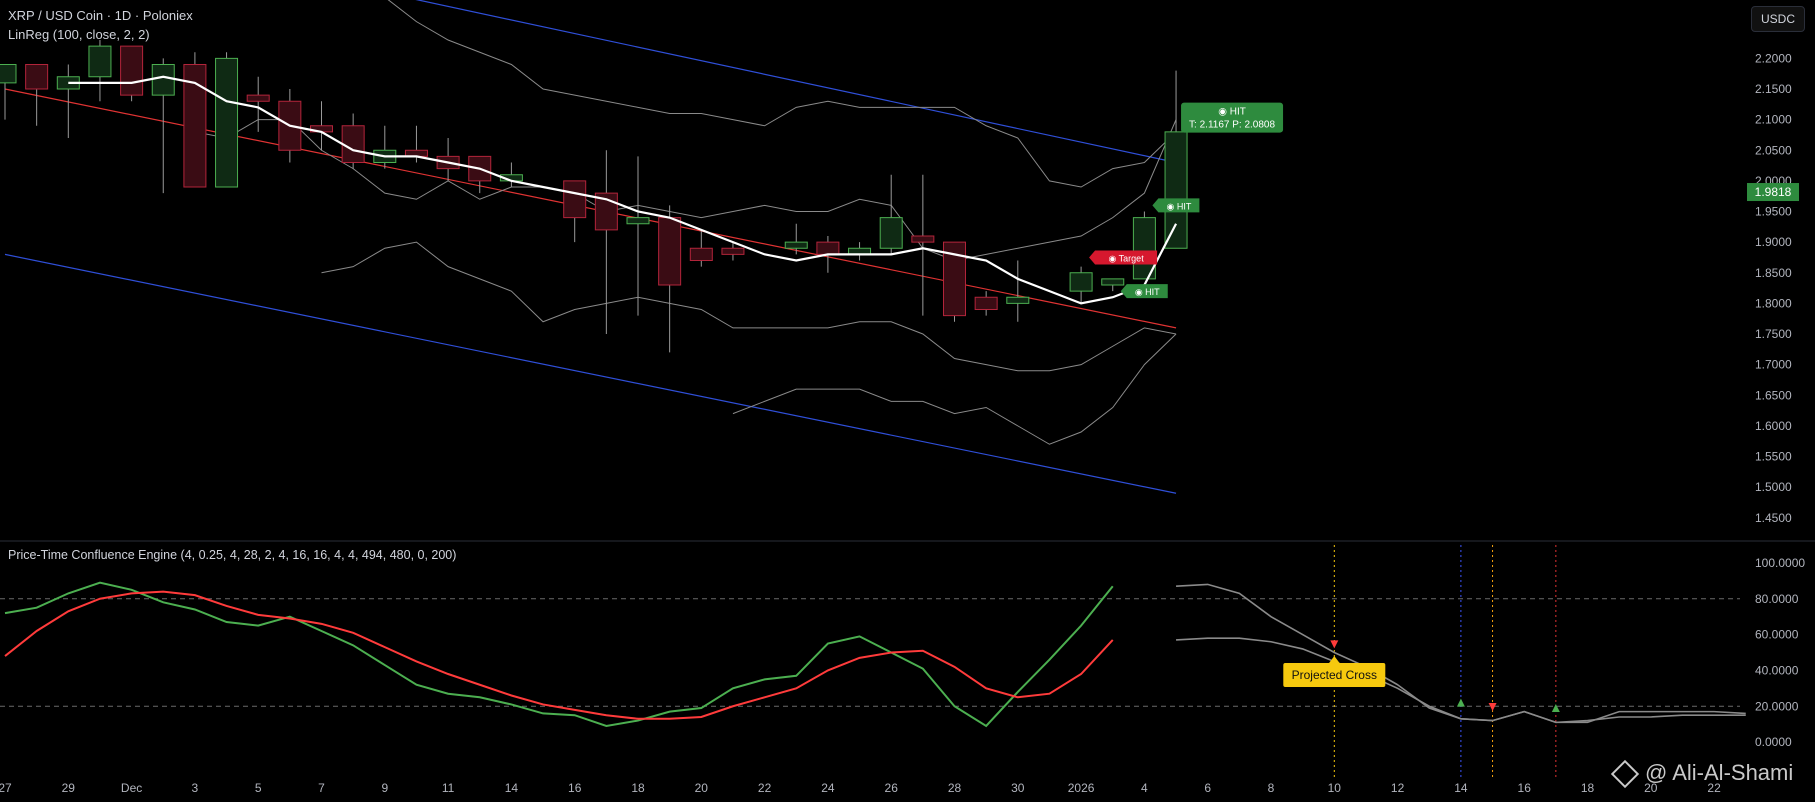  What do you see at coordinates (1081, 788) in the screenshot?
I see `x-tick-label: 2026` at bounding box center [1081, 788].